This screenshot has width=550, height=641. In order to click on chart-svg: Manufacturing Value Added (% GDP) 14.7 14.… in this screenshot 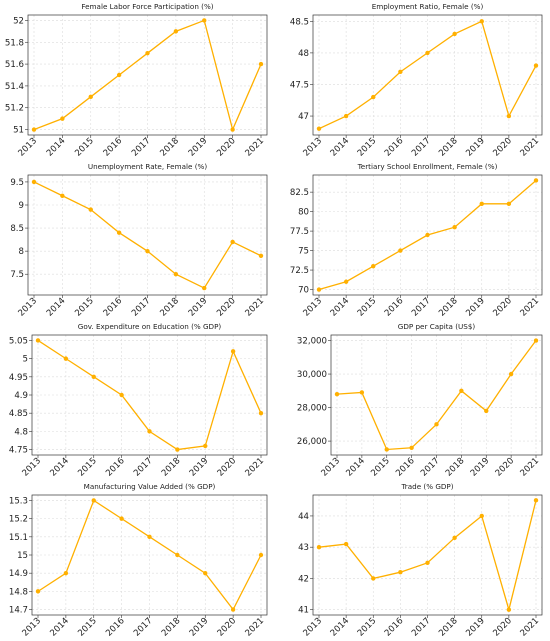, I will do `click(138, 560)`.